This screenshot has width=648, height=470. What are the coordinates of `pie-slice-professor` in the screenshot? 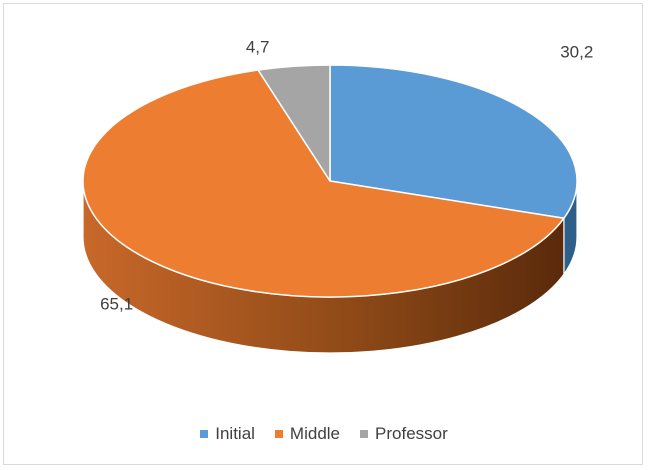 It's located at (294, 123).